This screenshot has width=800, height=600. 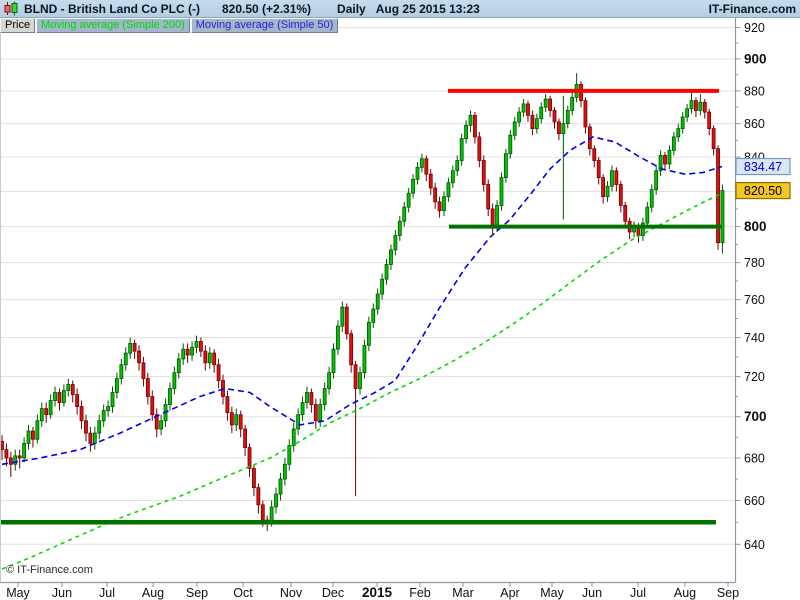 What do you see at coordinates (754, 263) in the screenshot?
I see `svg-text: 780` at bounding box center [754, 263].